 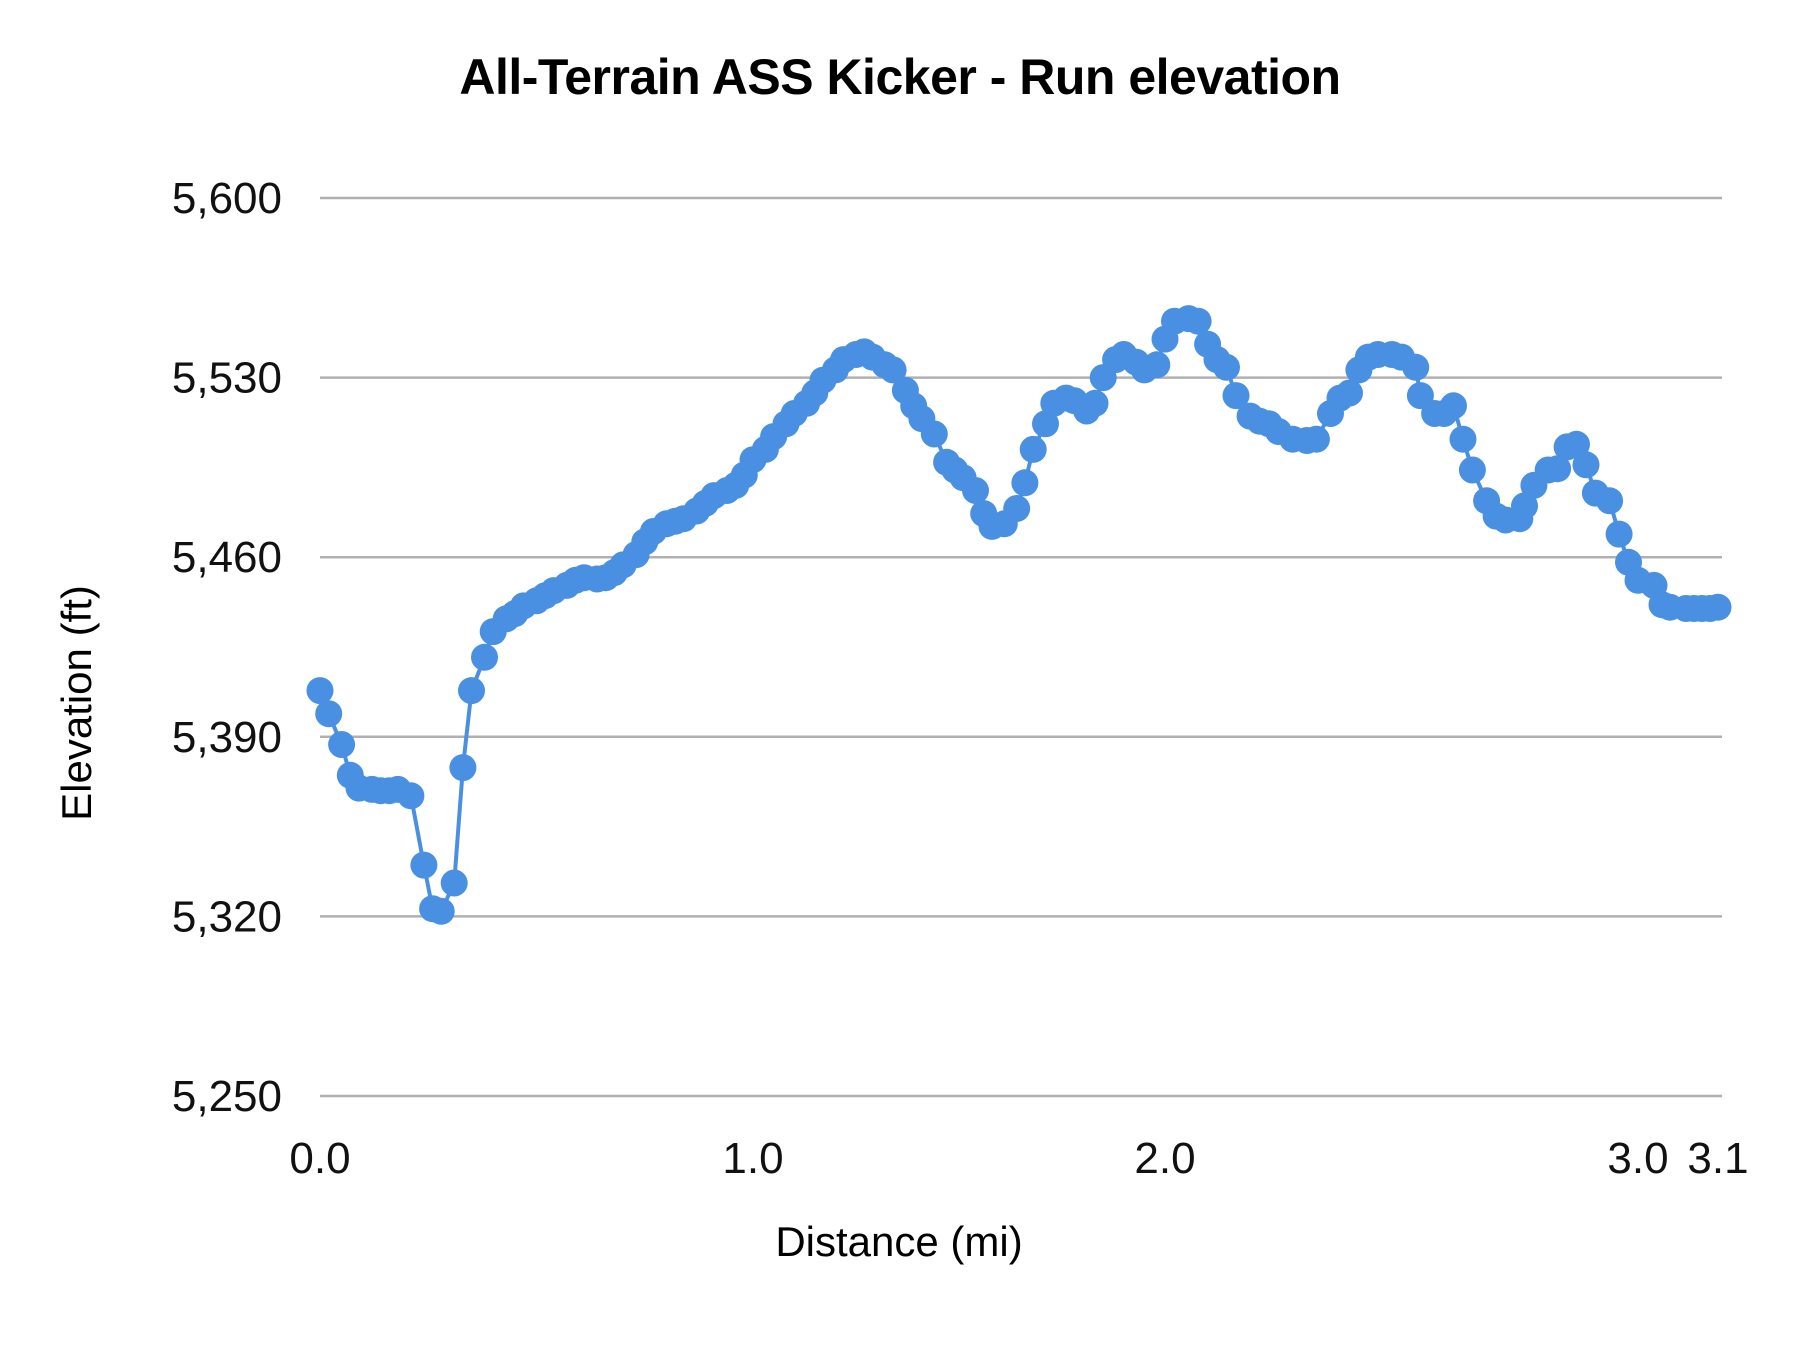 I want to click on x-tick-label: 0.0, so click(x=319, y=1158).